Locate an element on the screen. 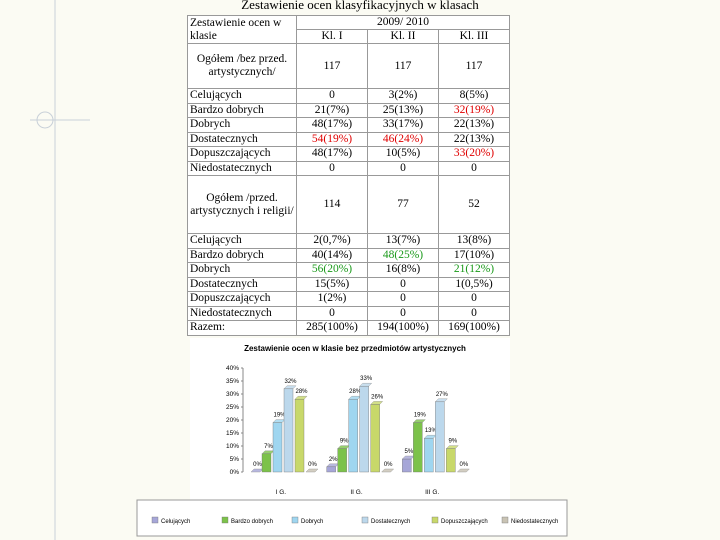  data-label: 7% is located at coordinates (268, 447).